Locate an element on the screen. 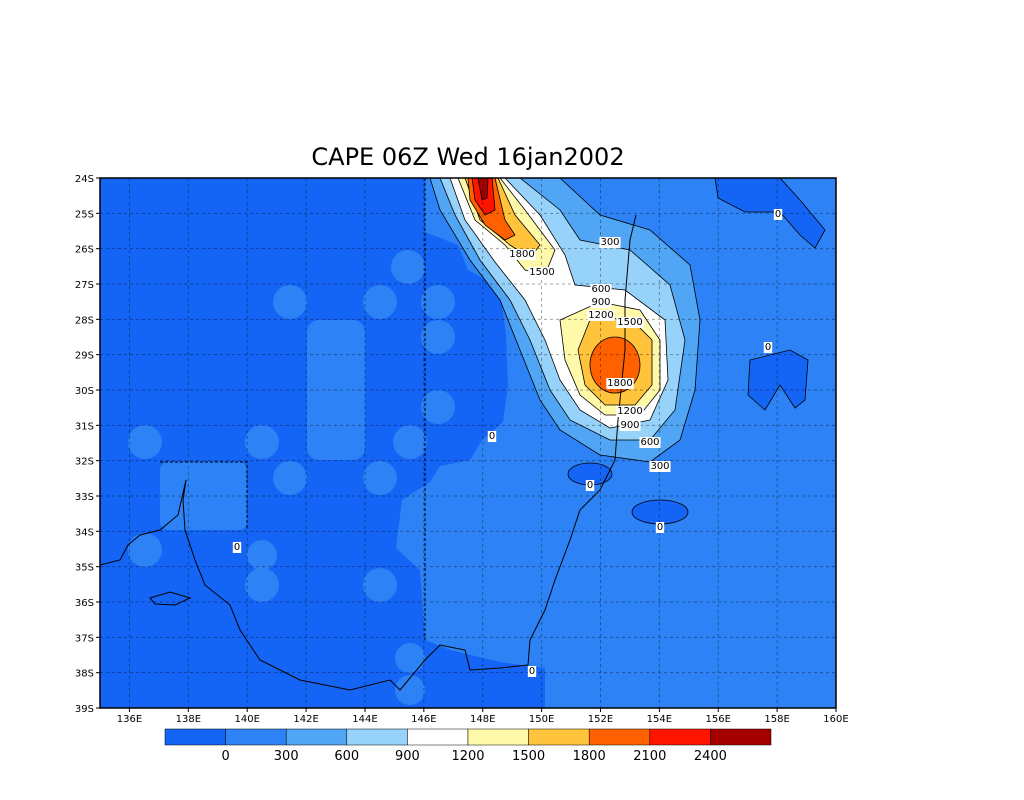  lat-label: 33S is located at coordinates (84, 497).